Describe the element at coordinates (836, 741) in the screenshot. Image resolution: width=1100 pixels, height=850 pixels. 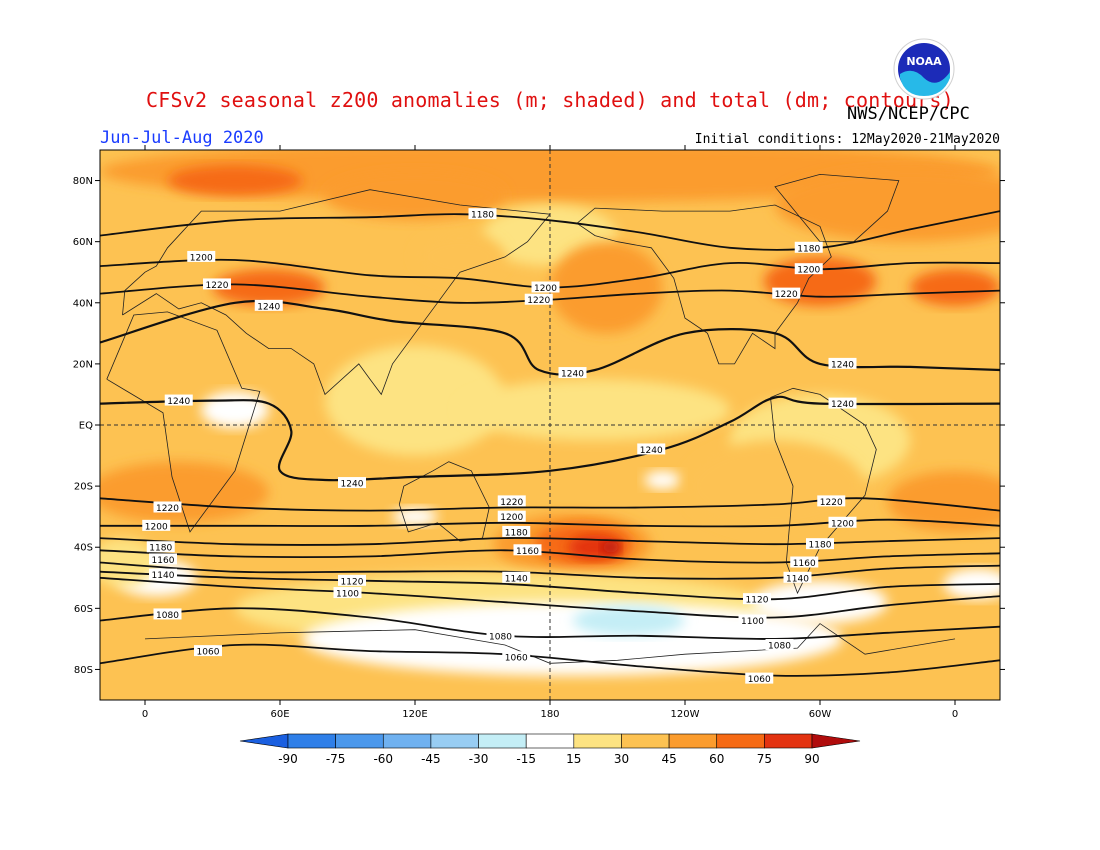
I see `colorbar-high-arrow` at that location.